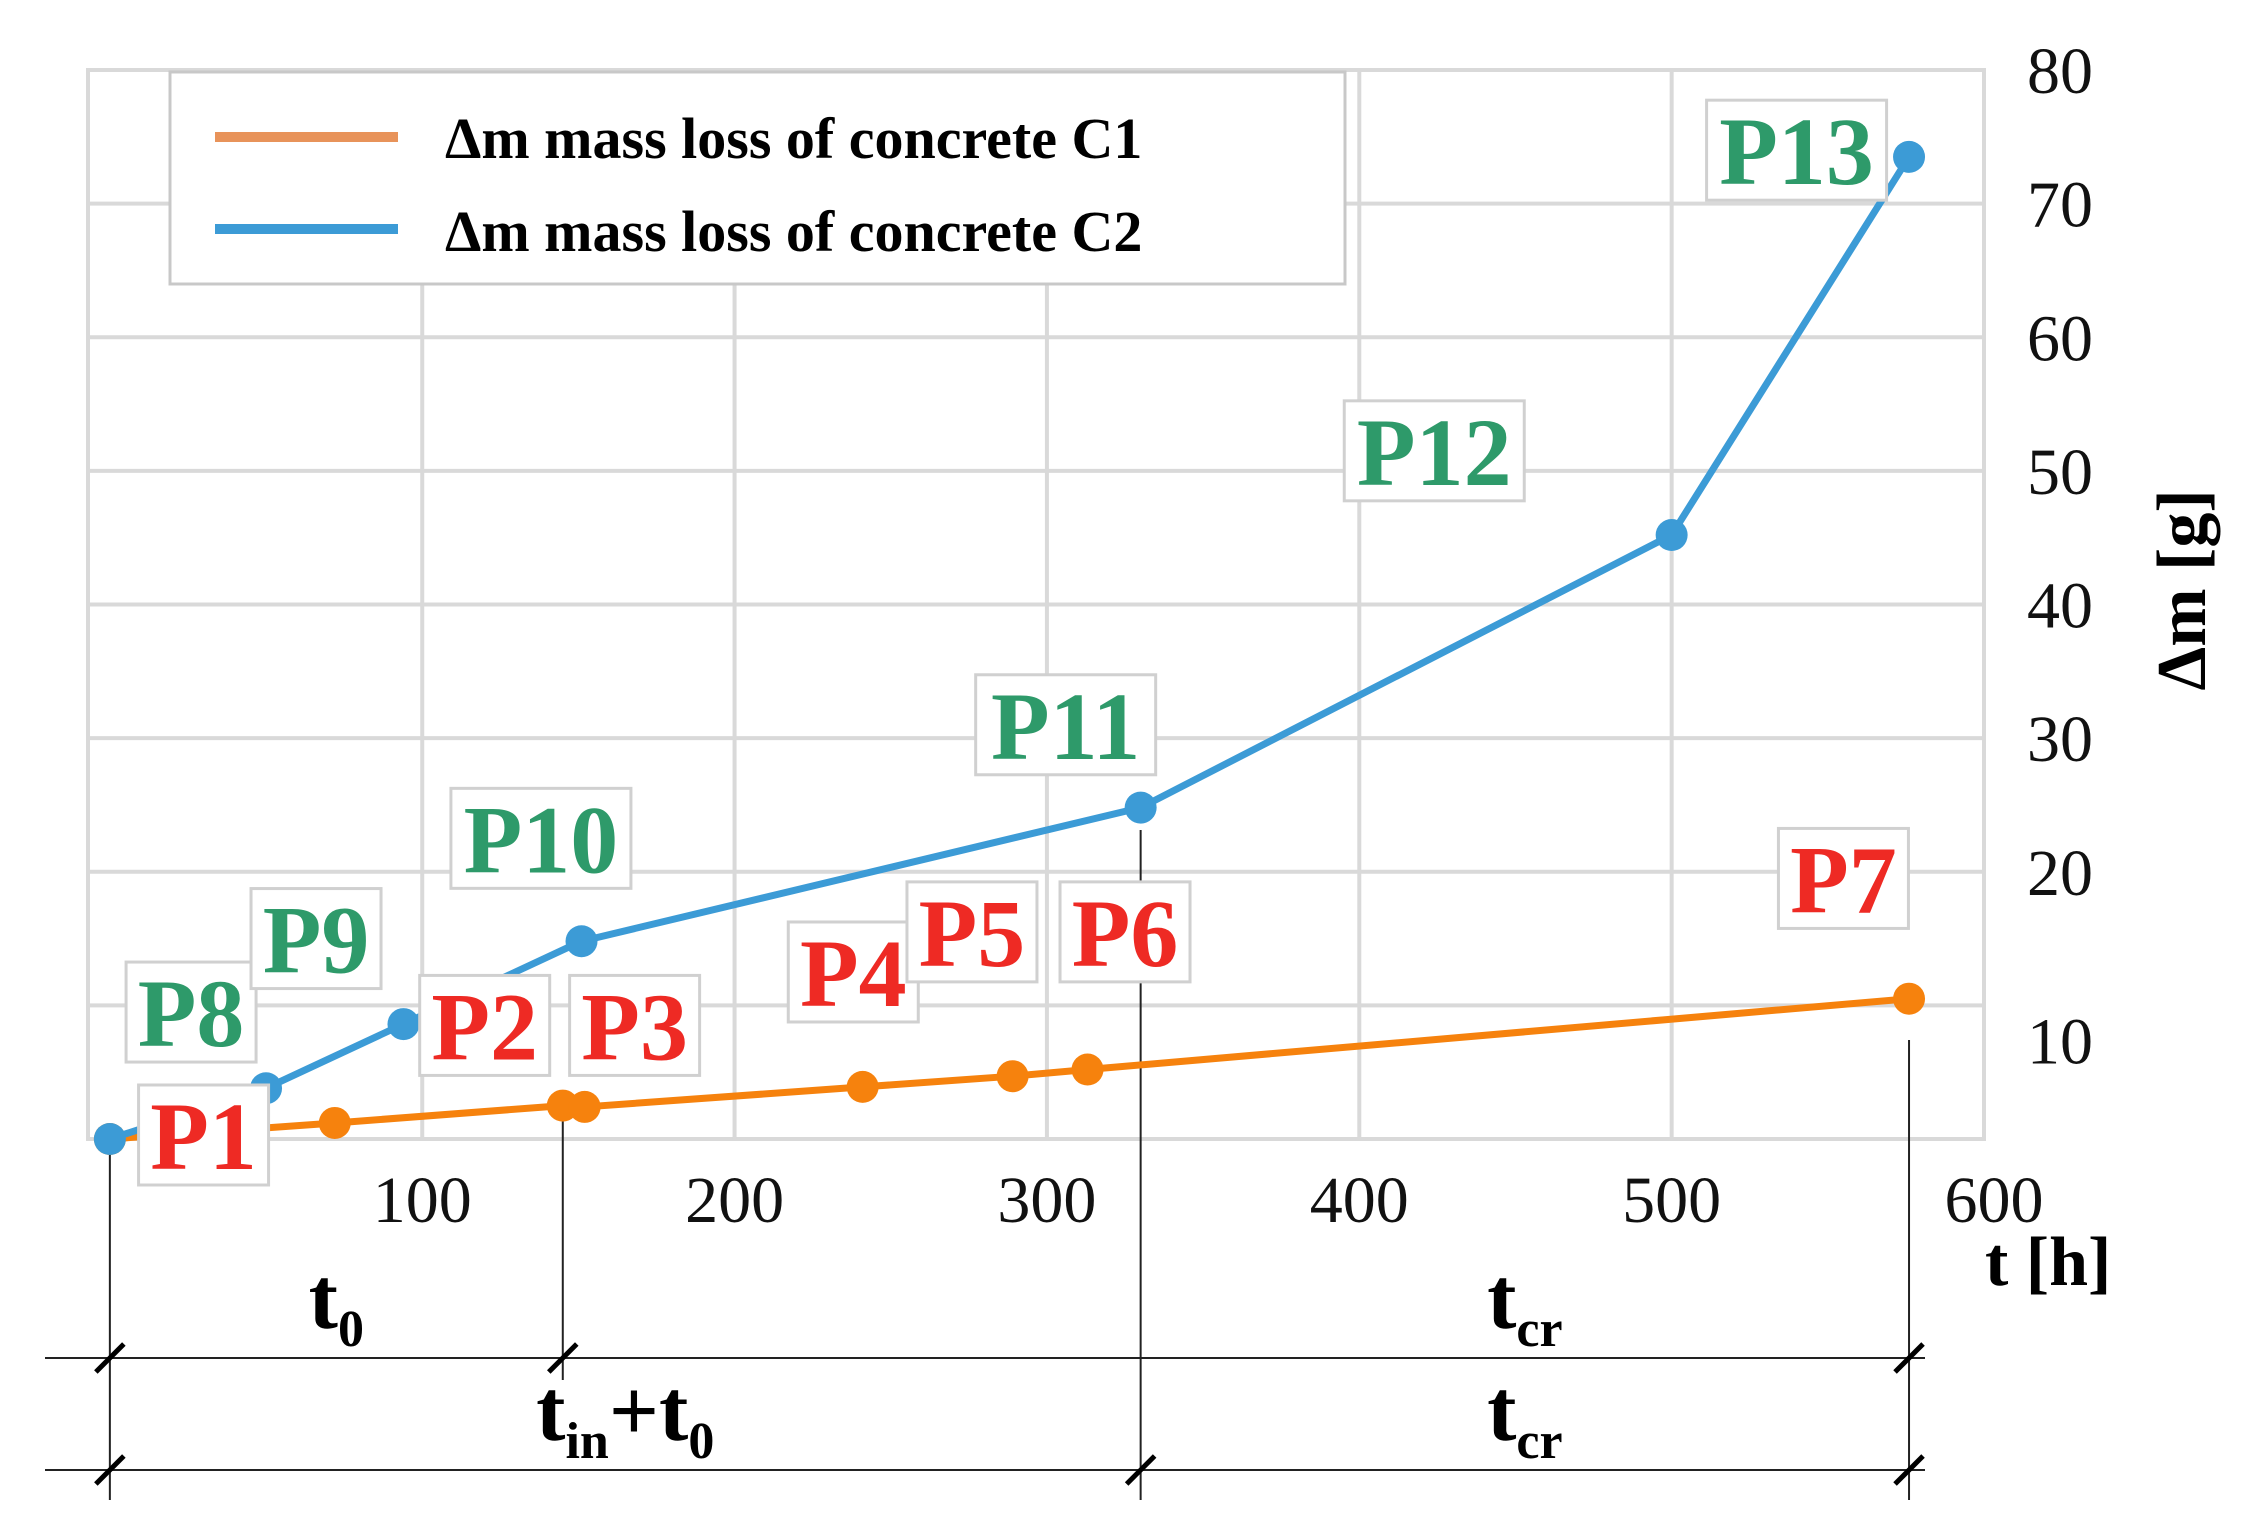 The image size is (2246, 1527). I want to click on point-label-p10: P10, so click(541, 839).